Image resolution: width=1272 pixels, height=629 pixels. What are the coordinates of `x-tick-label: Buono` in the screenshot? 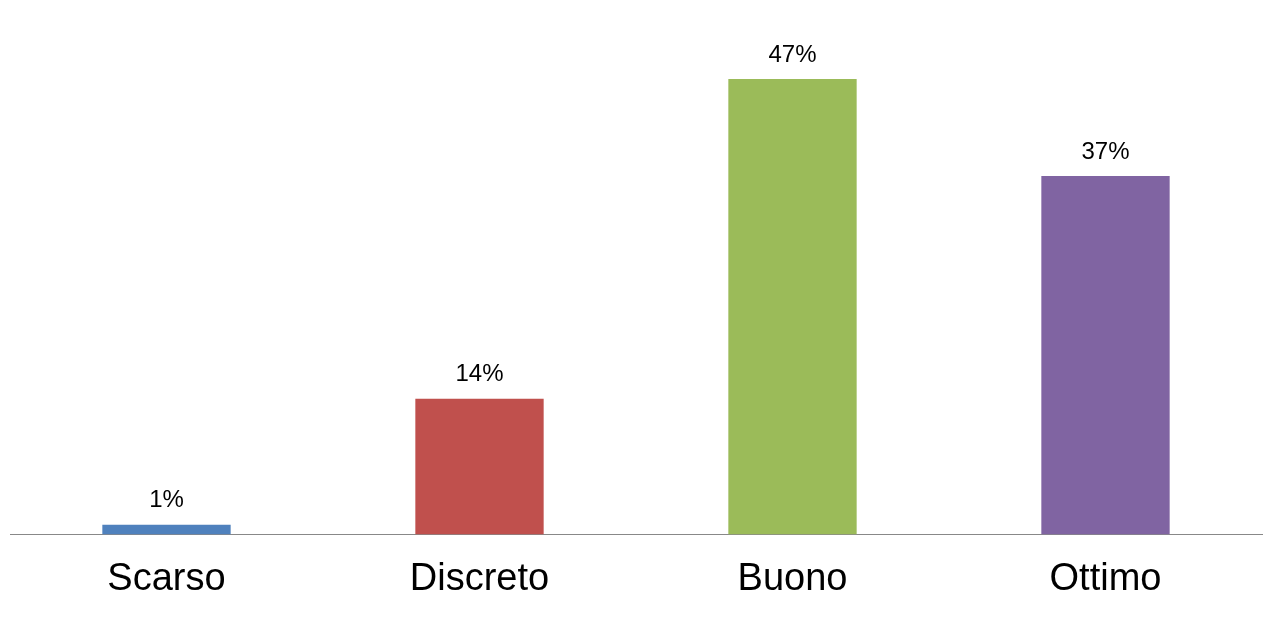 It's located at (792, 576).